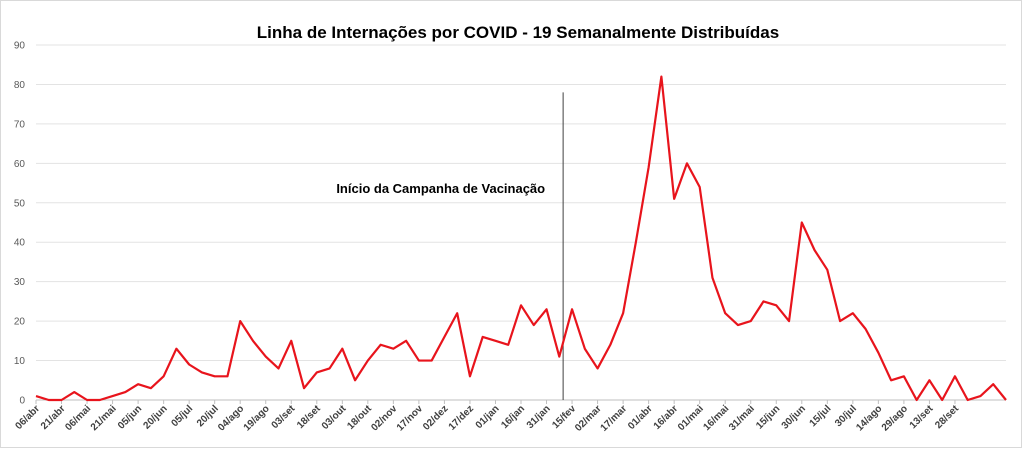  What do you see at coordinates (20, 243) in the screenshot?
I see `y-tick-label: 40` at bounding box center [20, 243].